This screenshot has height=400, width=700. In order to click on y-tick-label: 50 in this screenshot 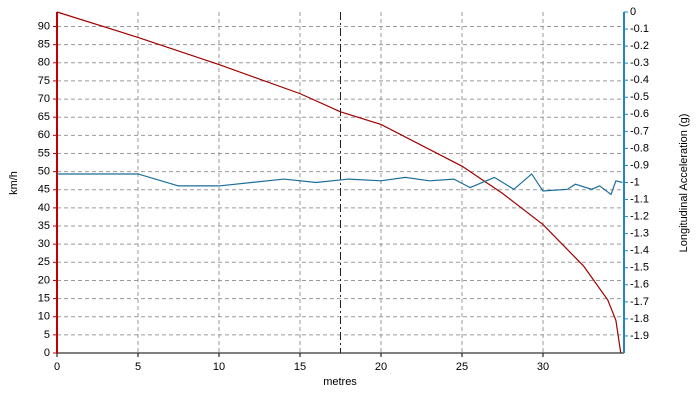, I will do `click(44, 172)`.